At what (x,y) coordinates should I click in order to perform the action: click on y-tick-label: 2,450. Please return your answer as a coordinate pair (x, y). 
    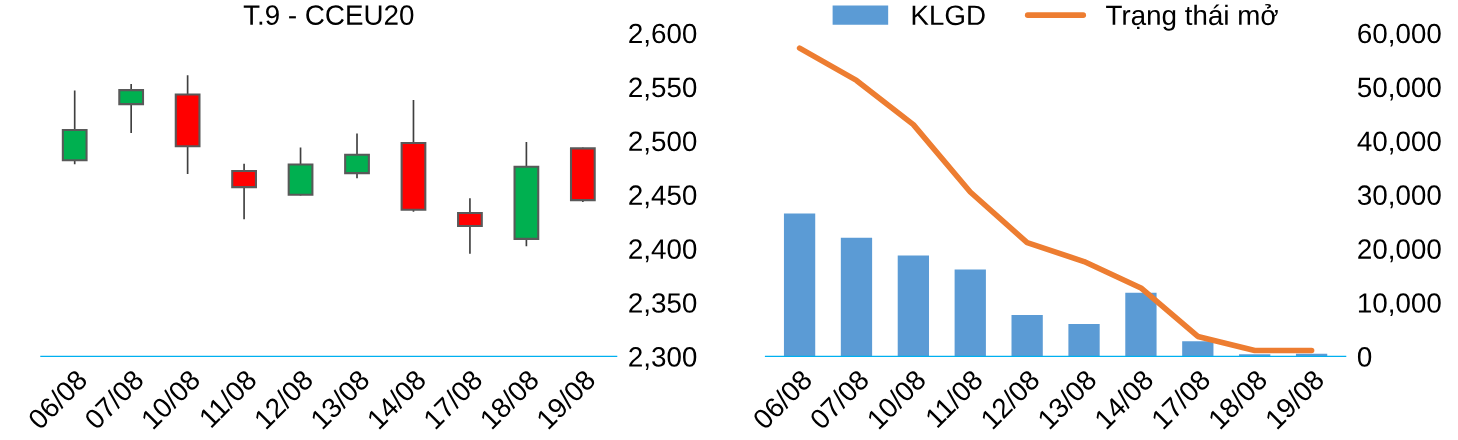
    Looking at the image, I should click on (663, 197).